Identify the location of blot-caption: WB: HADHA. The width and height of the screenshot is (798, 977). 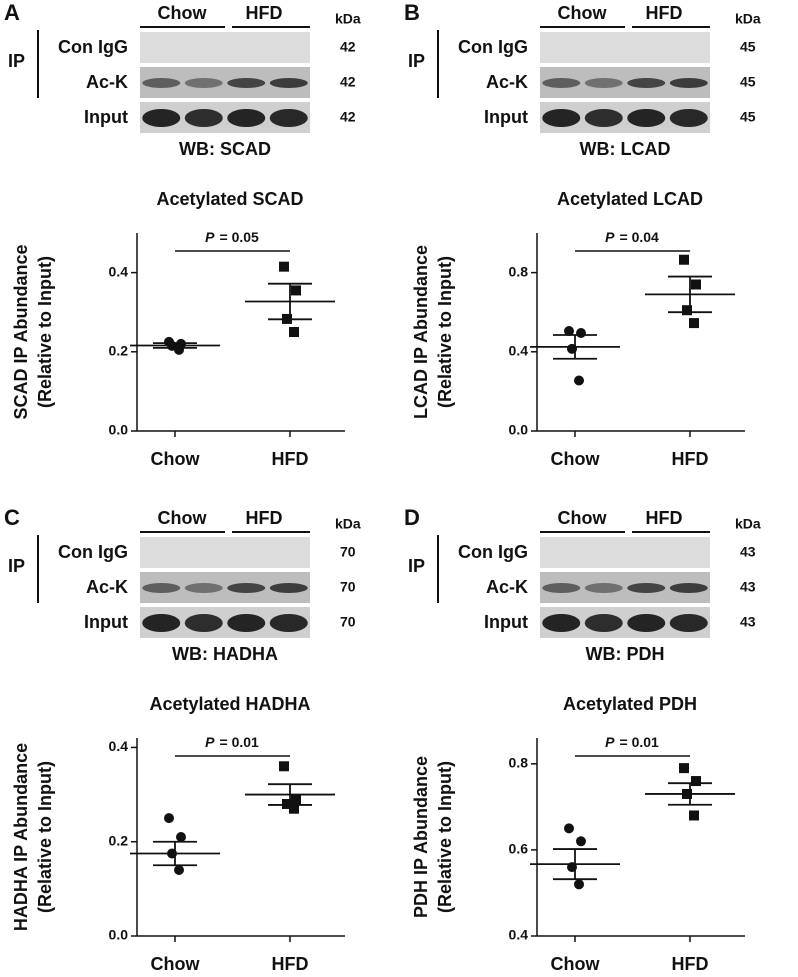
(225, 654).